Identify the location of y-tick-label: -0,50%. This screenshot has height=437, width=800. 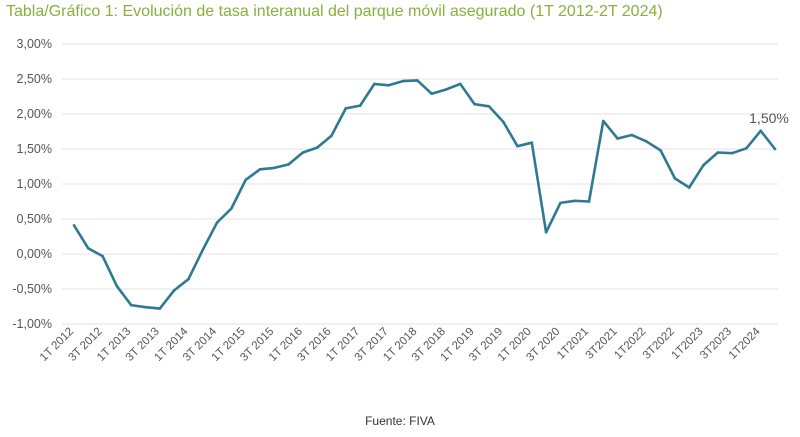
(32, 289).